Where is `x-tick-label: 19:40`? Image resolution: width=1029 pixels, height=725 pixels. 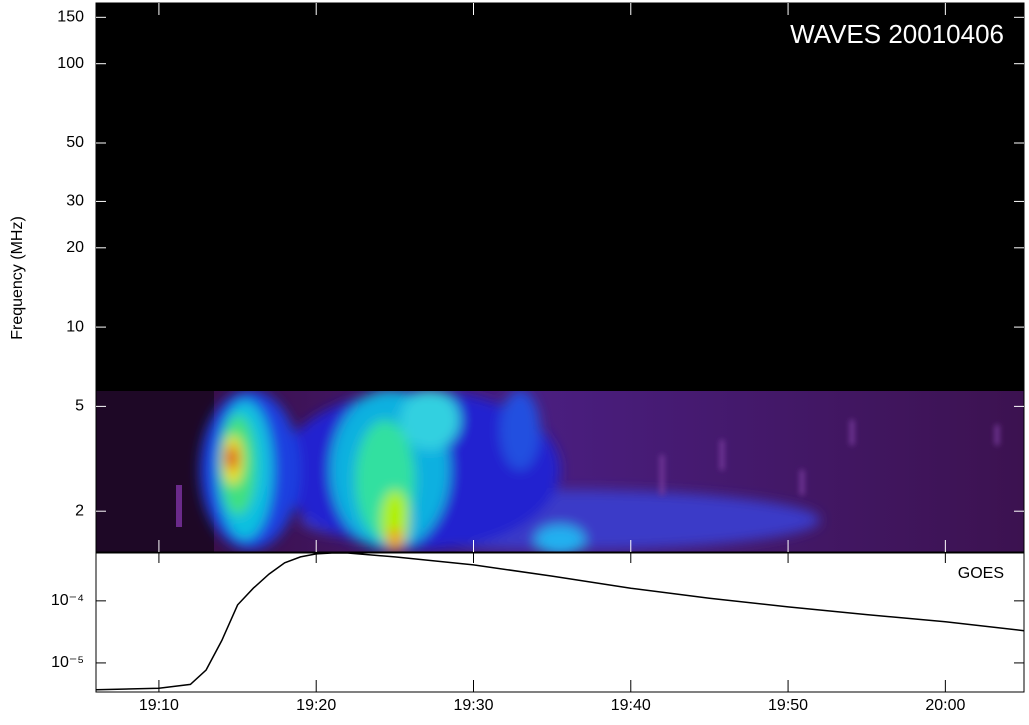
x-tick-label: 19:40 is located at coordinates (631, 705).